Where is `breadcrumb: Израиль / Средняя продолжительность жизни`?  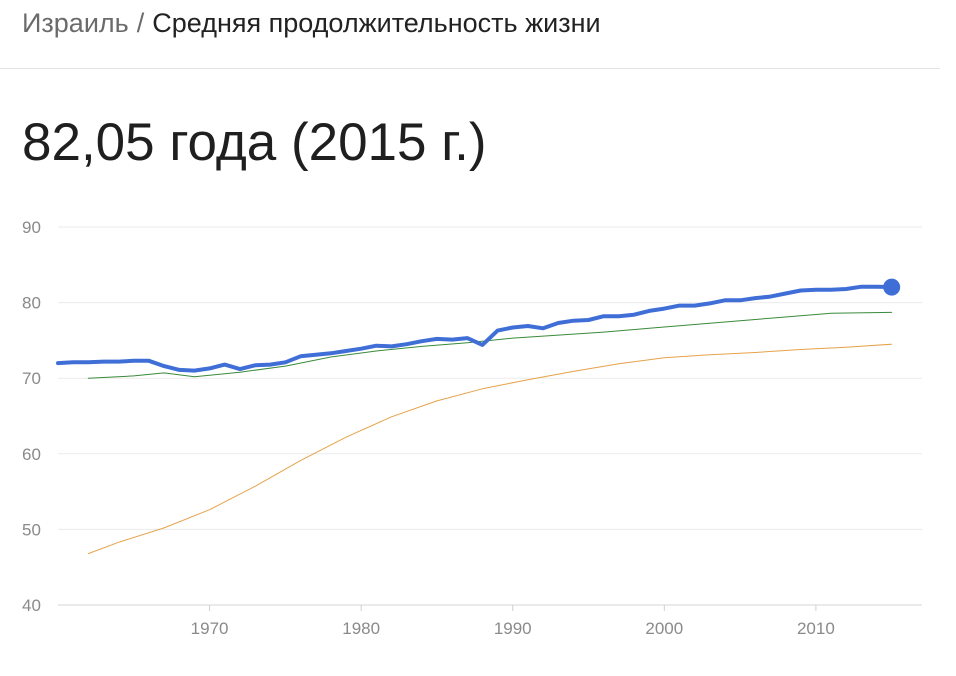
breadcrumb: Израиль / Средняя продолжительность жизни is located at coordinates (311, 23).